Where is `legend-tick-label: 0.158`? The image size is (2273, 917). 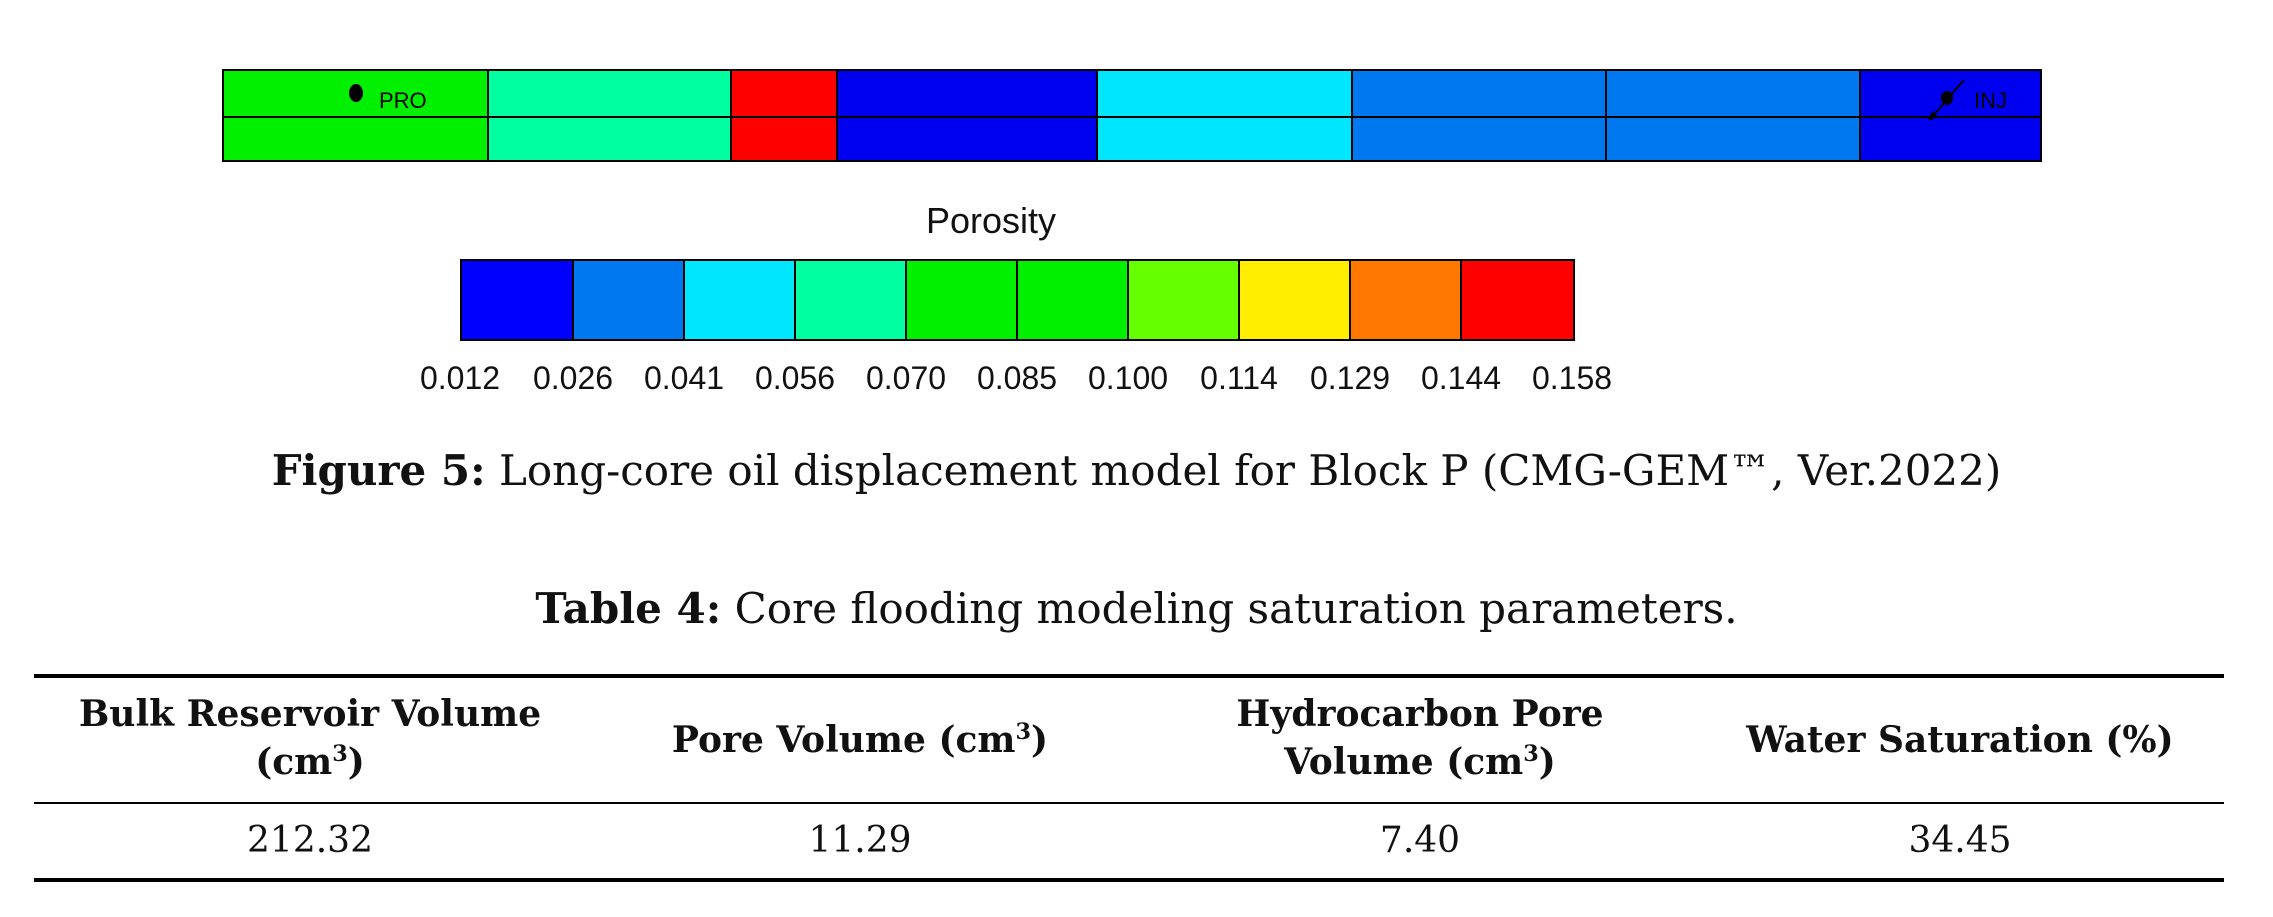 legend-tick-label: 0.158 is located at coordinates (1572, 378).